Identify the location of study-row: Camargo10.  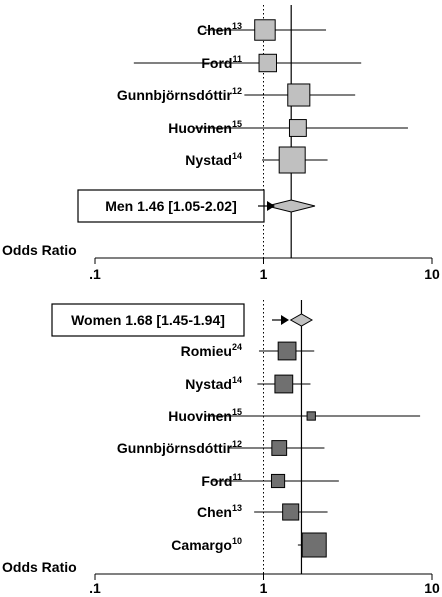
(249, 545).